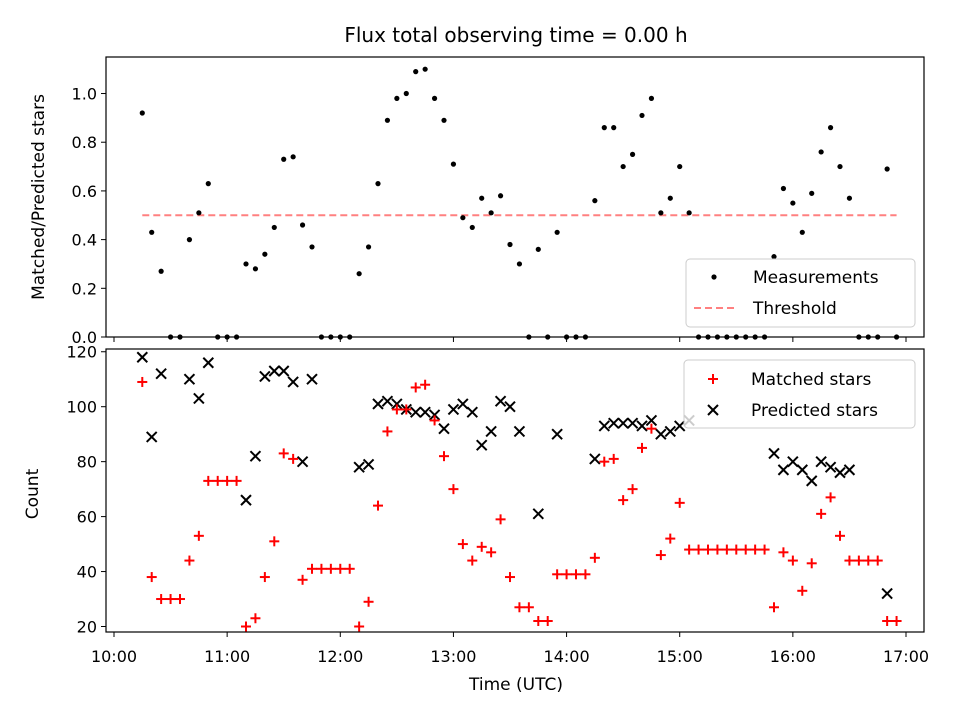  Describe the element at coordinates (713, 379) in the screenshot. I see `legend-matched-marker` at that location.